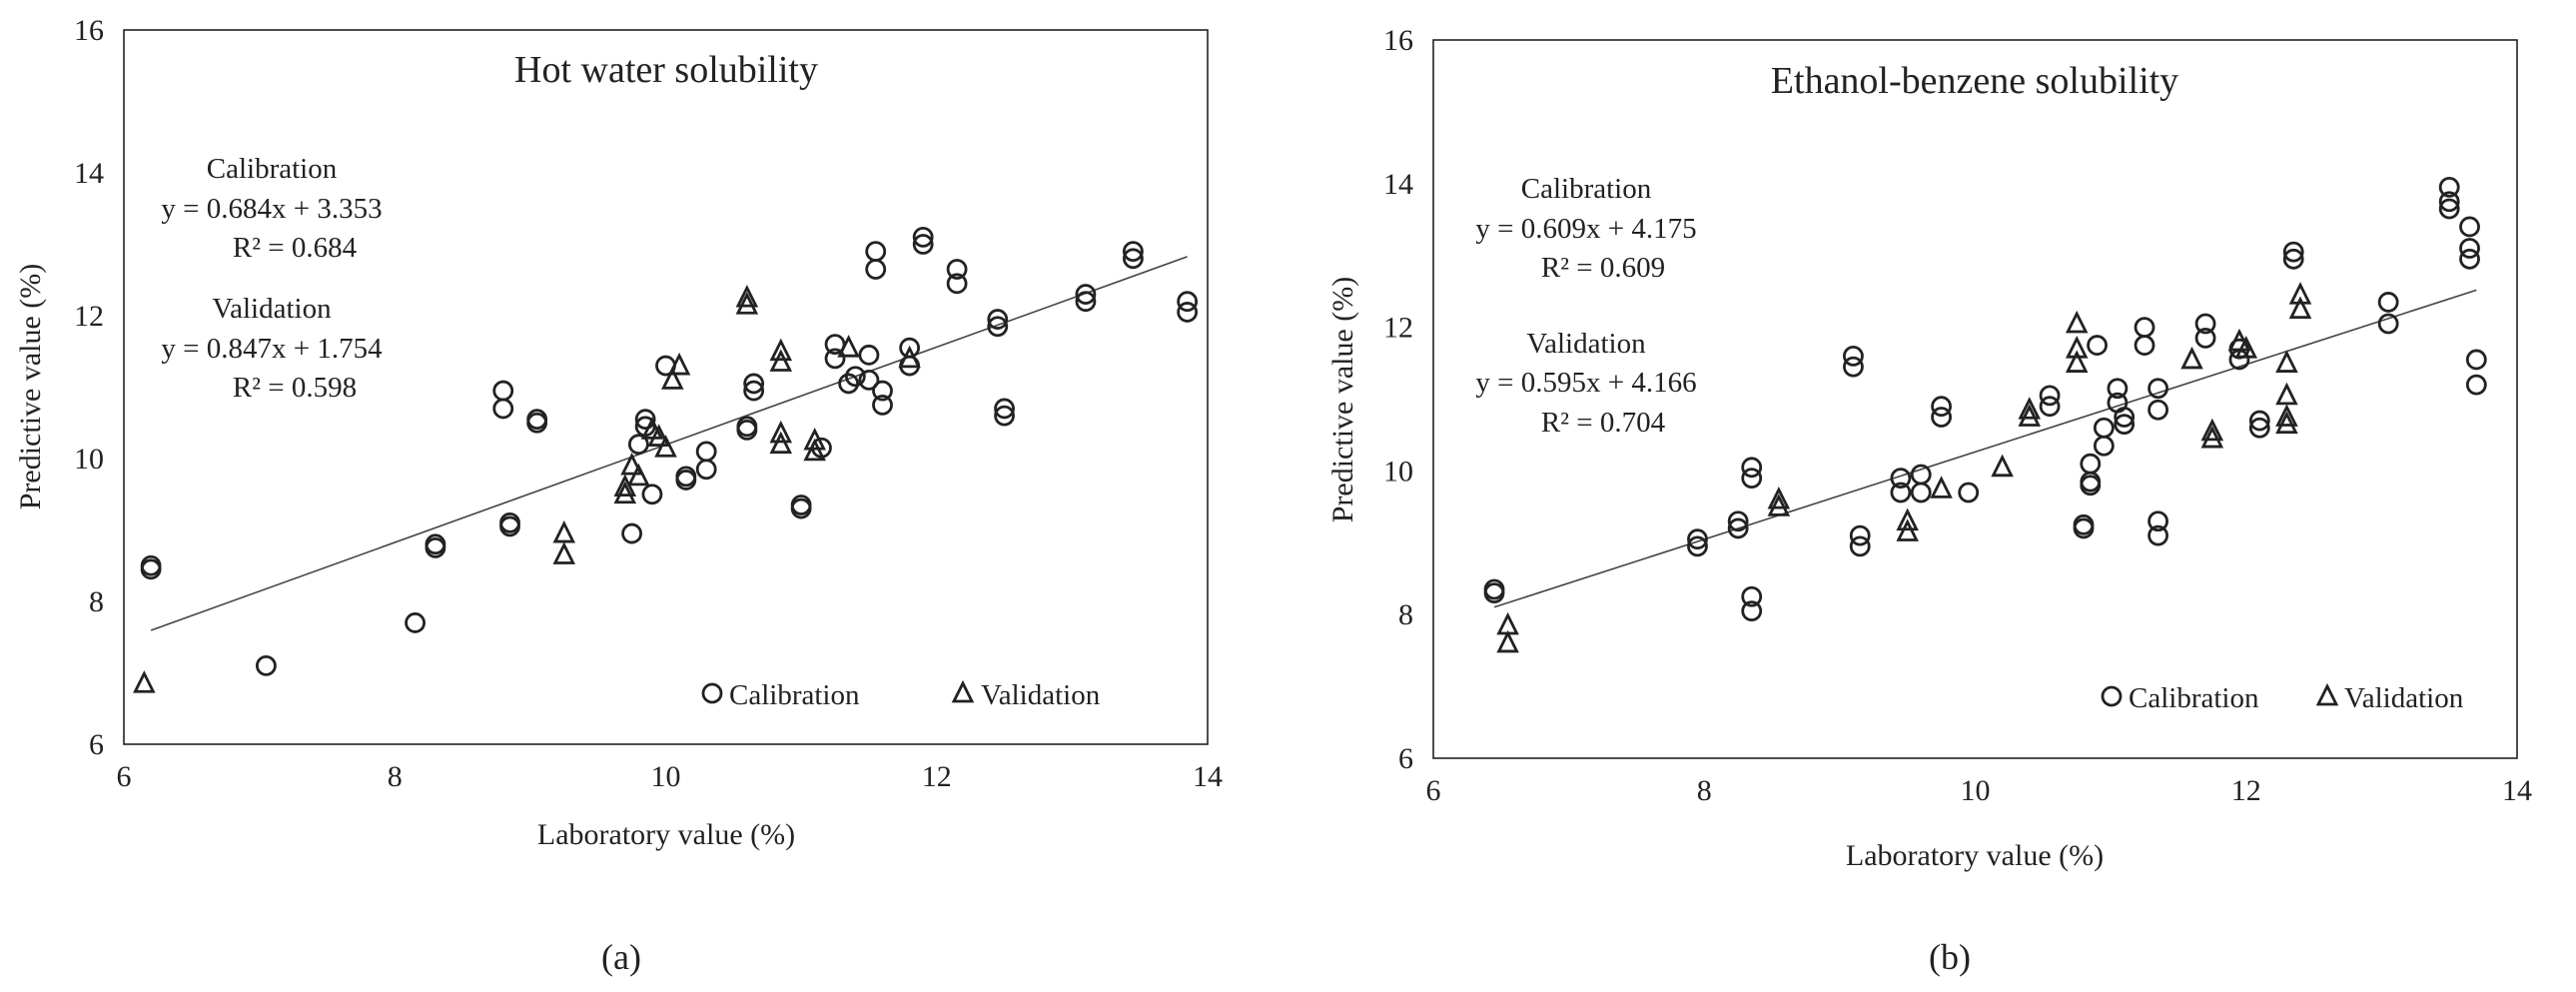 The width and height of the screenshot is (2576, 992). I want to click on x-tick-label: 12, so click(937, 776).